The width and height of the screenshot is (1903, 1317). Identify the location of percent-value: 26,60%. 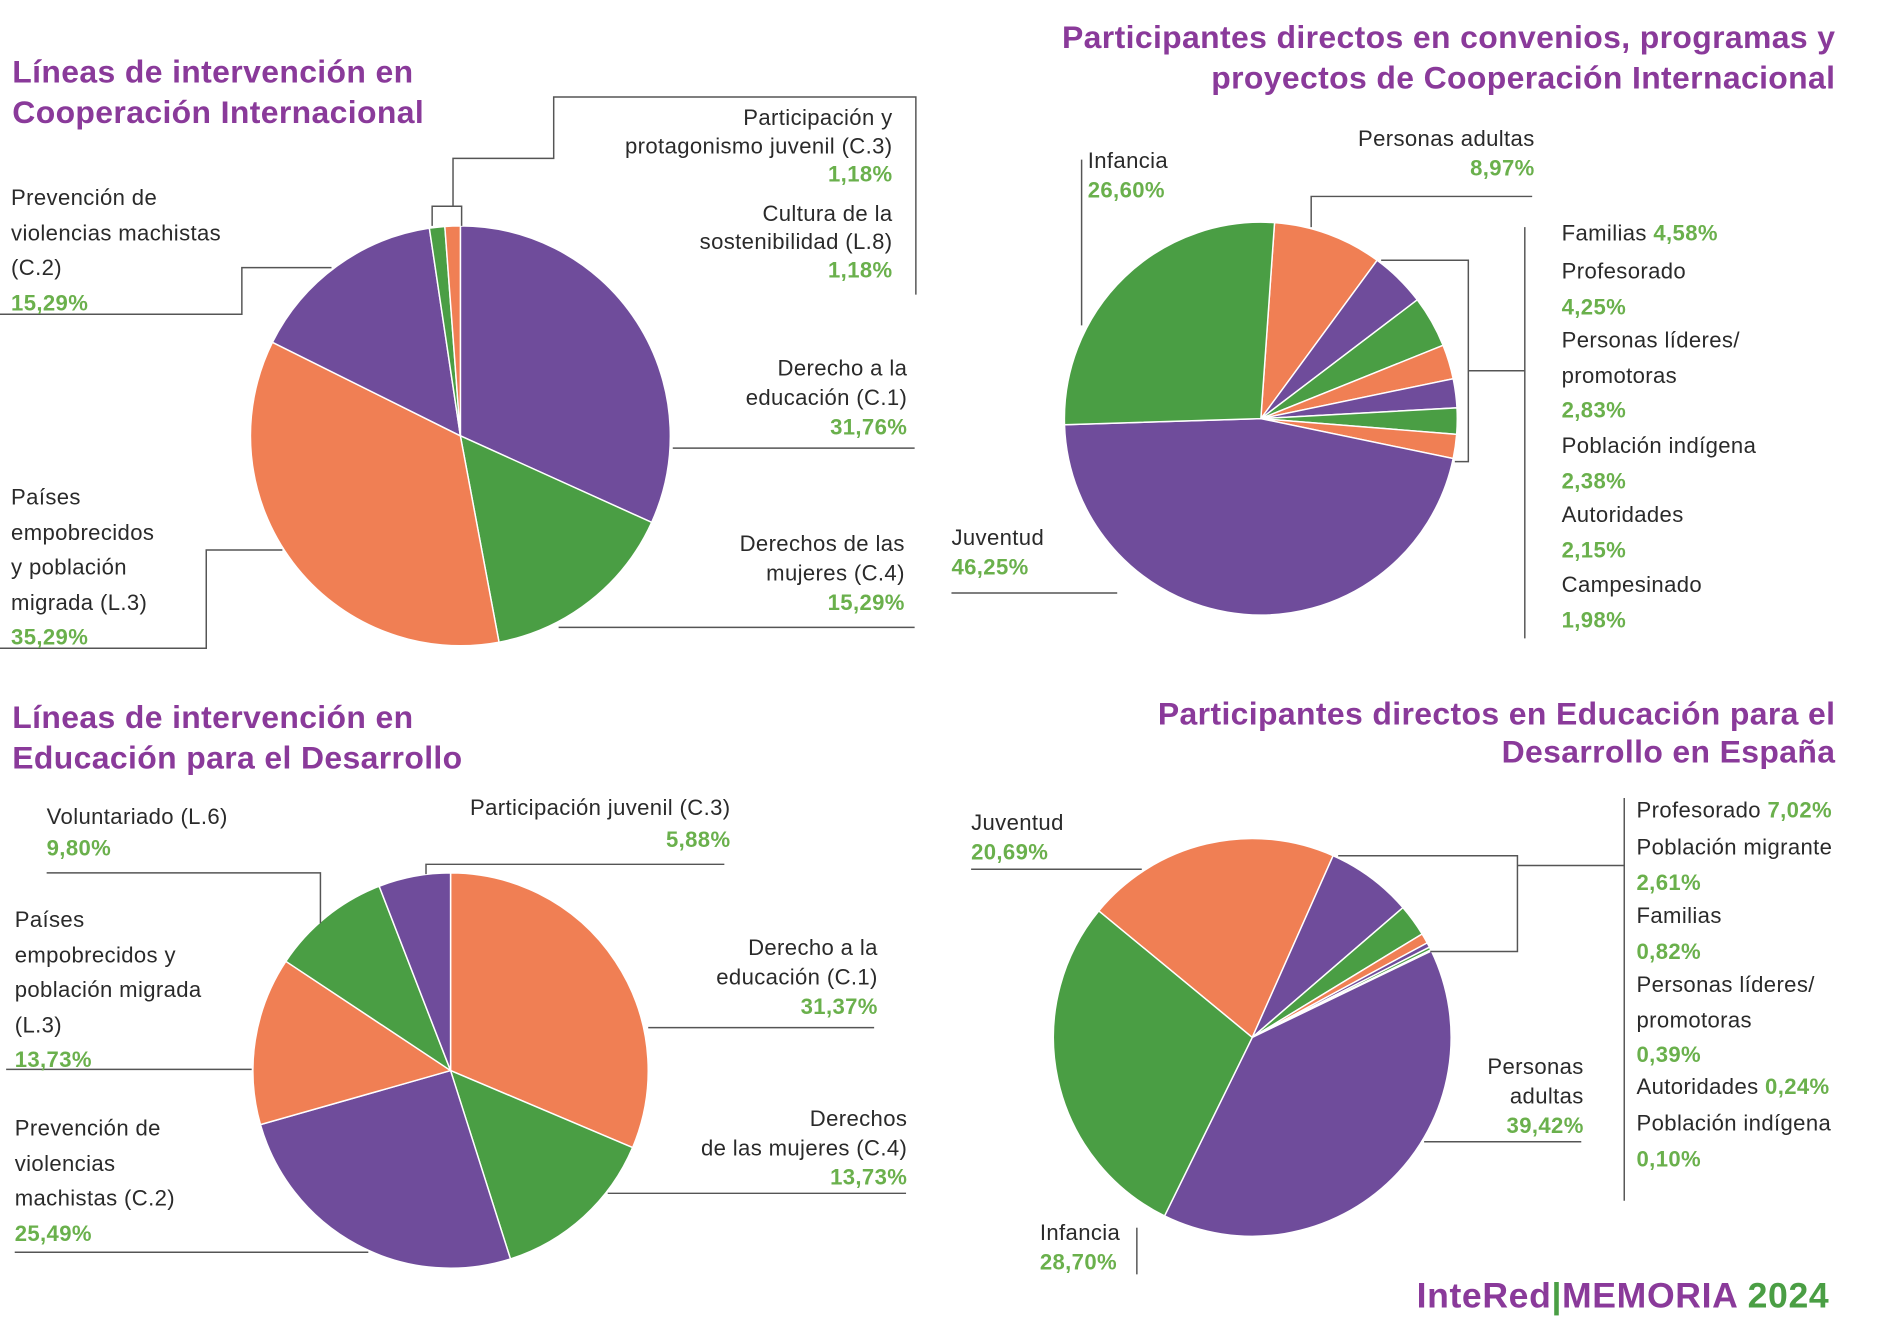
(1126, 190).